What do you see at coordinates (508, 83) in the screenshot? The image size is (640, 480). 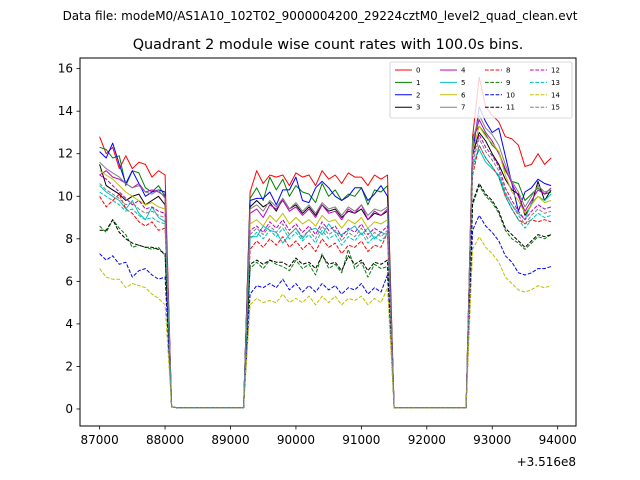 I see `legend-label-9: 9` at bounding box center [508, 83].